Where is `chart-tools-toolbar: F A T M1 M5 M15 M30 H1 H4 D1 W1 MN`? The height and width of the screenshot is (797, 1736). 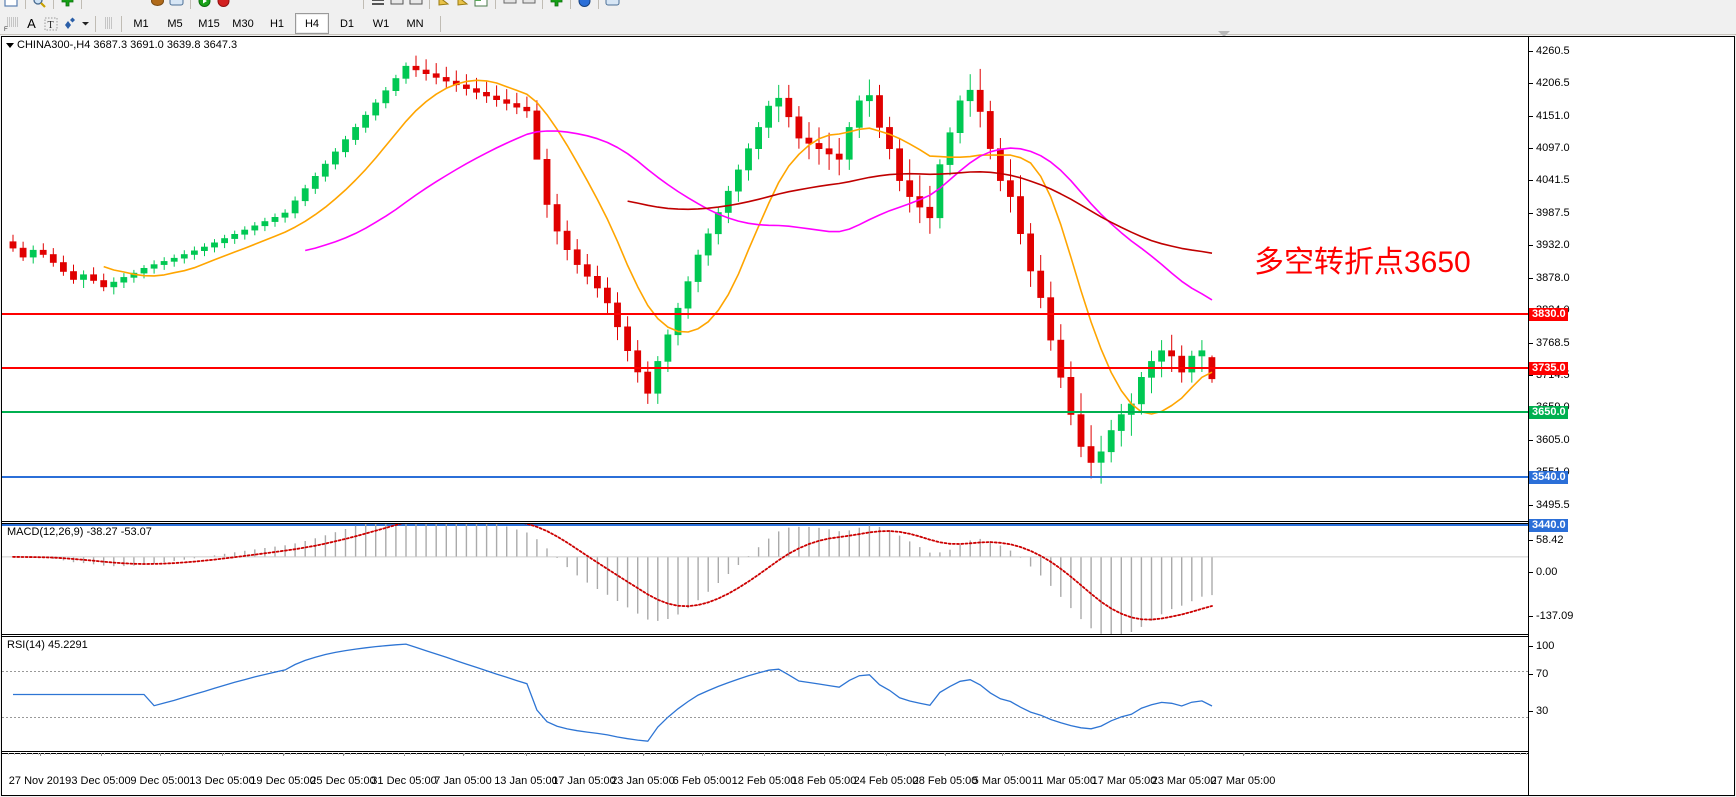 chart-tools-toolbar: F A T M1 M5 M15 M30 H1 H4 D1 W1 MN is located at coordinates (868, 24).